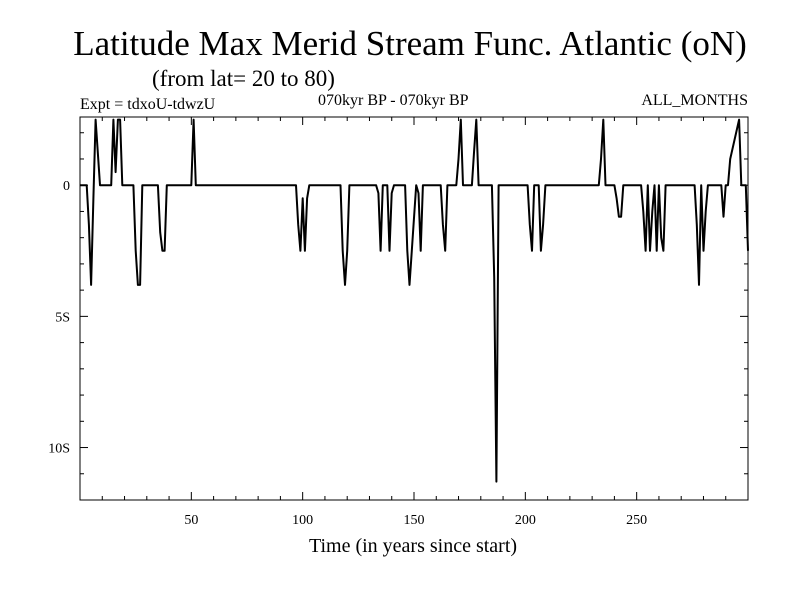 The image size is (800, 600). What do you see at coordinates (302, 520) in the screenshot?
I see `x-tick-label: 100` at bounding box center [302, 520].